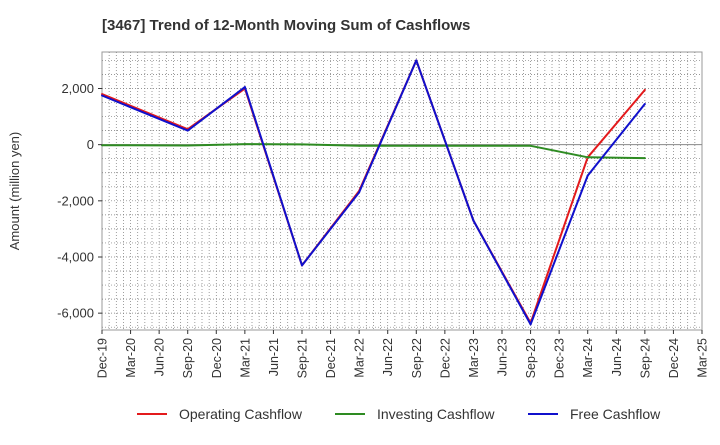 Image resolution: width=720 pixels, height=445 pixels. What do you see at coordinates (531, 358) in the screenshot?
I see `x-tick-label: Sep-23` at bounding box center [531, 358].